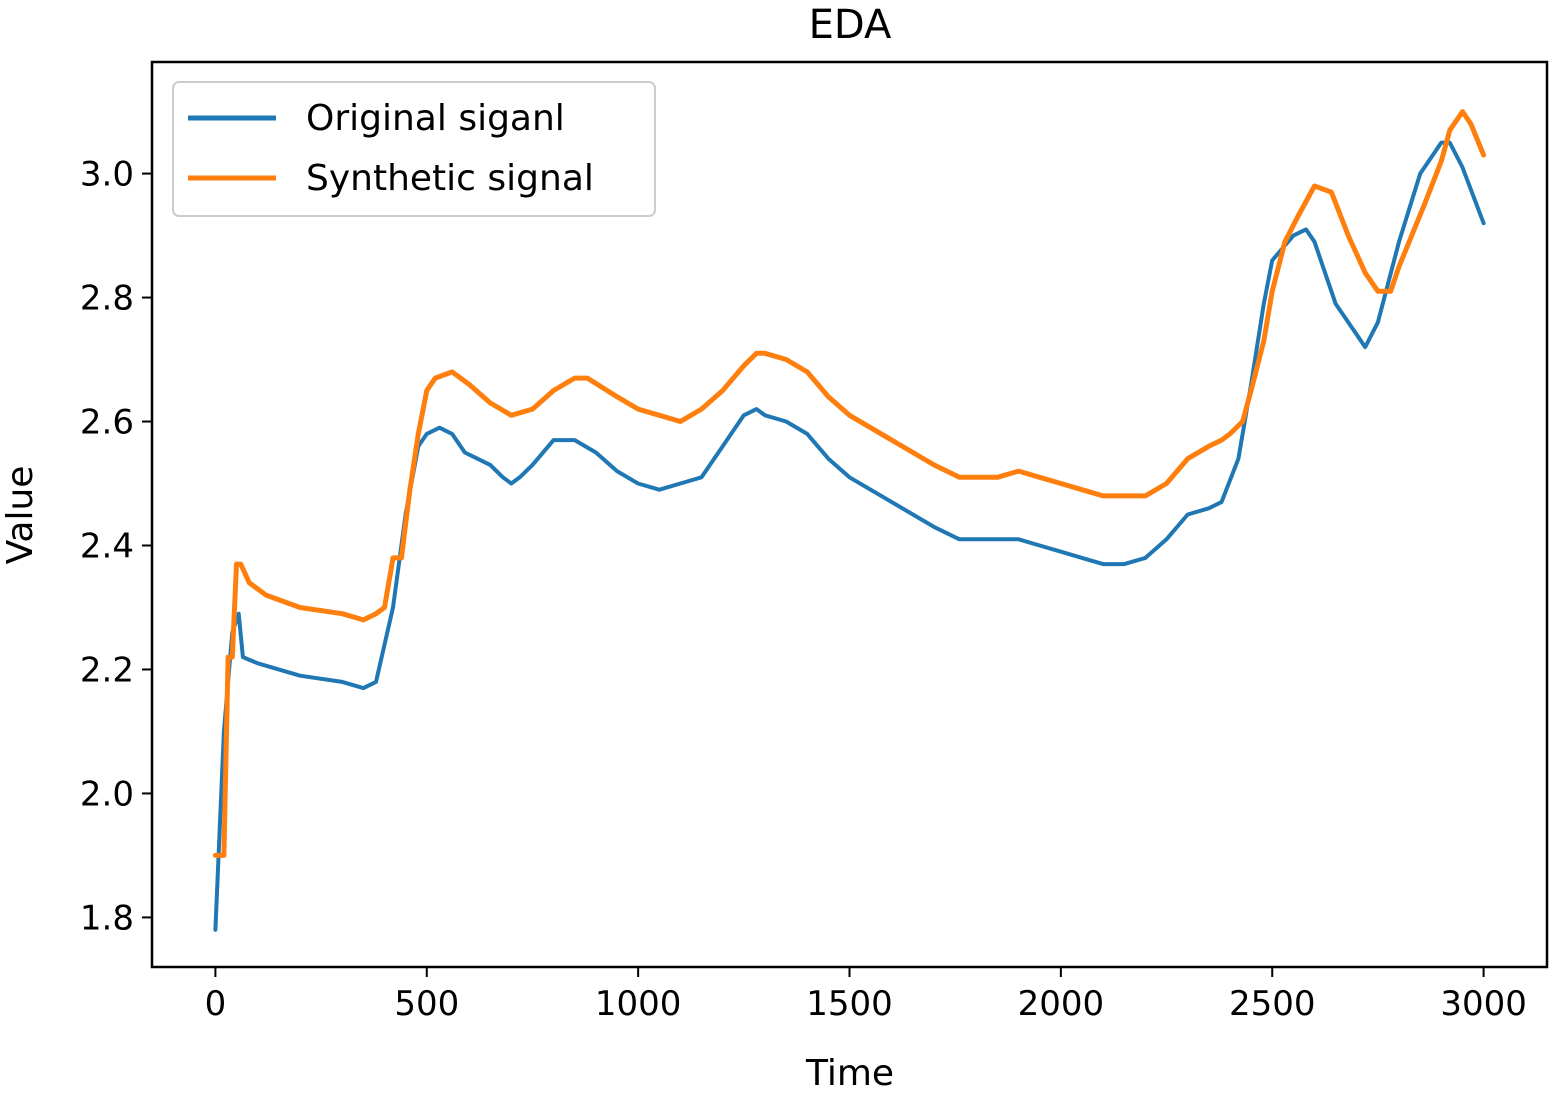  Describe the element at coordinates (426, 1004) in the screenshot. I see `x-tick-label: 500` at that location.